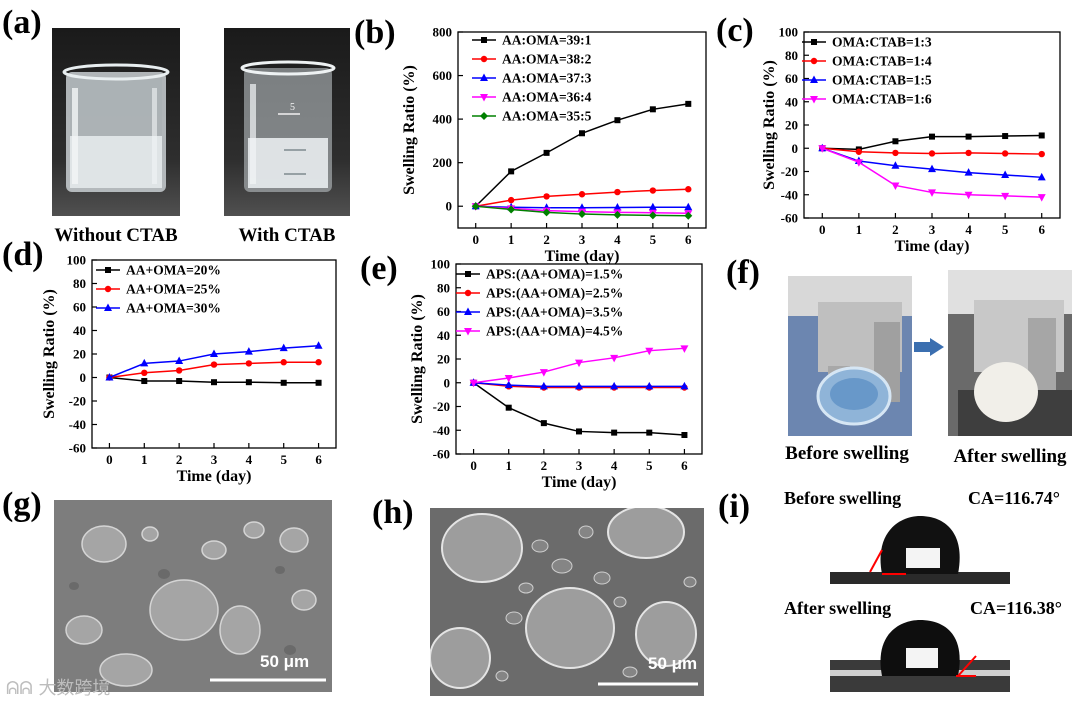 This screenshot has height=708, width=1080. I want to click on caliper-before-drawing, so click(850, 356).